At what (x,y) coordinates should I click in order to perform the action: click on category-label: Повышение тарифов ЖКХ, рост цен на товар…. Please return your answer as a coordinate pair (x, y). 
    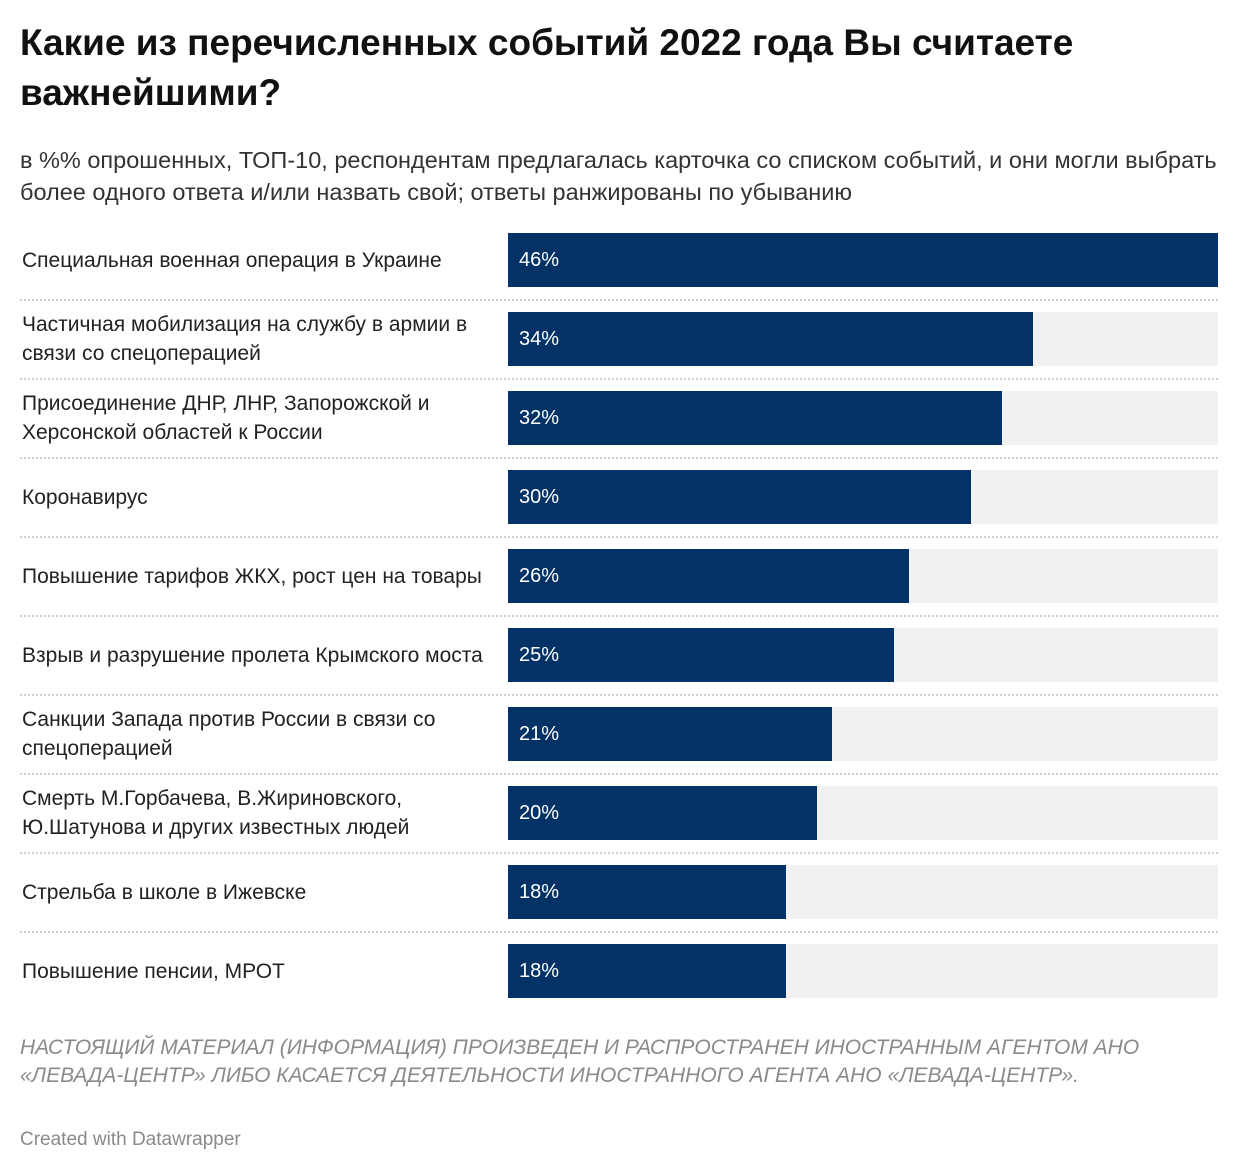
    Looking at the image, I should click on (252, 576).